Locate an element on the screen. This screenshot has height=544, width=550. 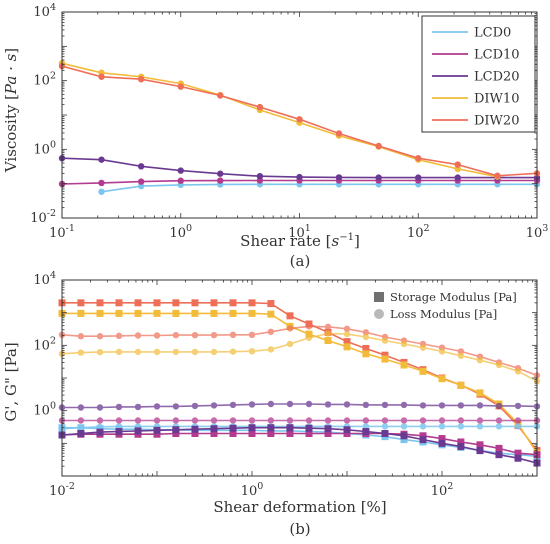
y-tick-label: 10⁴ is located at coordinates (44, 11).